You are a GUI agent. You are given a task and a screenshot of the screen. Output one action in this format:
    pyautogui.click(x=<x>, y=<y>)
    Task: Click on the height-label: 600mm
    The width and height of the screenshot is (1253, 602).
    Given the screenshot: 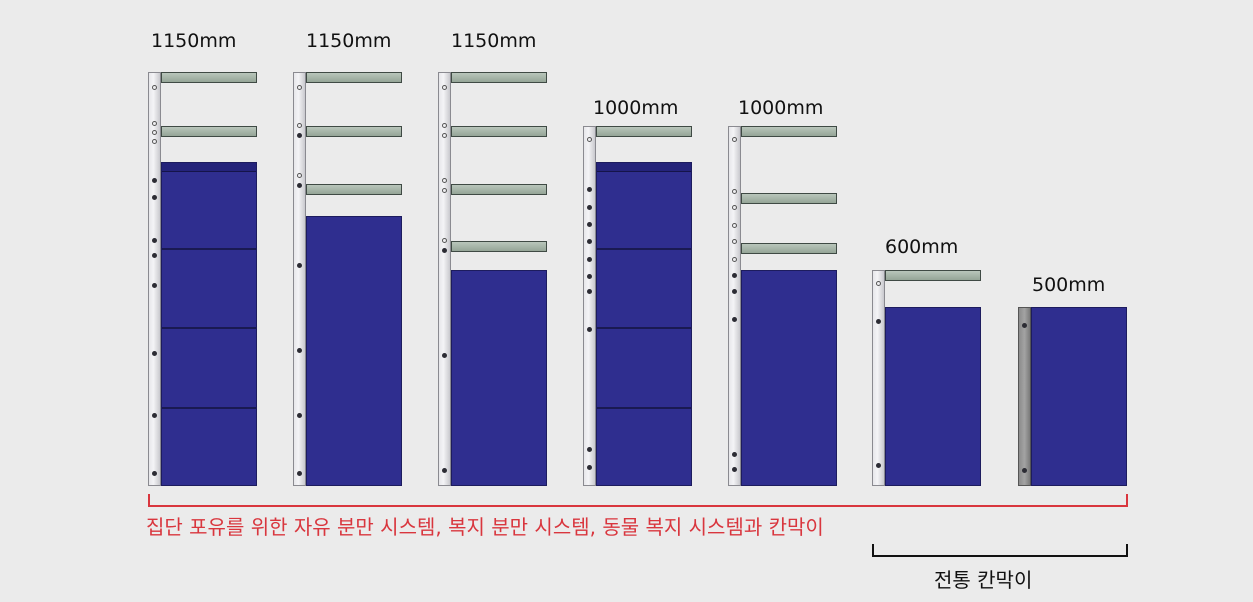 What is the action you would take?
    pyautogui.click(x=922, y=247)
    